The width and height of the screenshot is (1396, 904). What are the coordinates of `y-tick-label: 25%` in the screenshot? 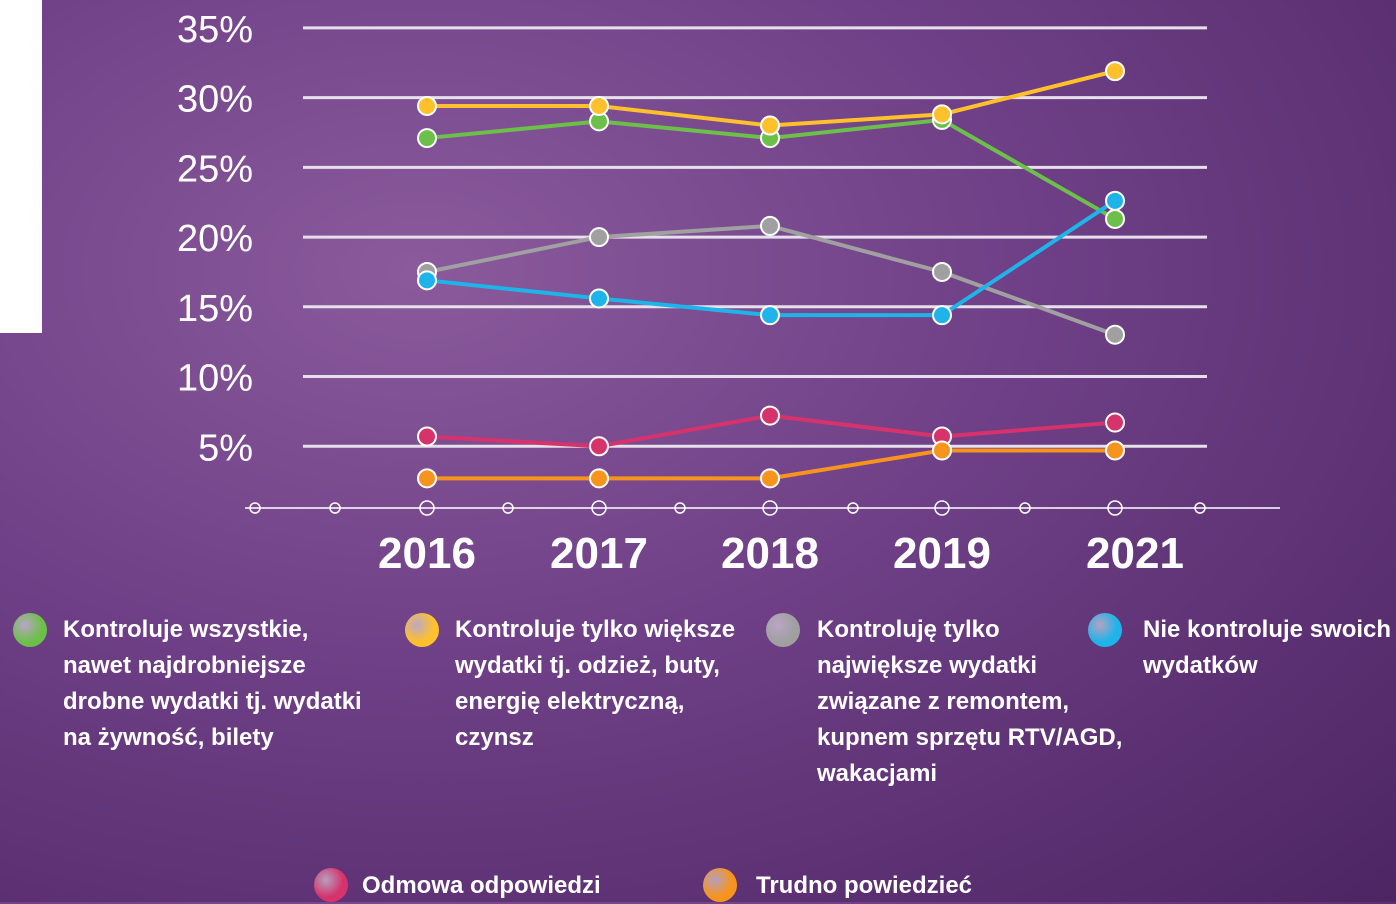 It's located at (215, 169).